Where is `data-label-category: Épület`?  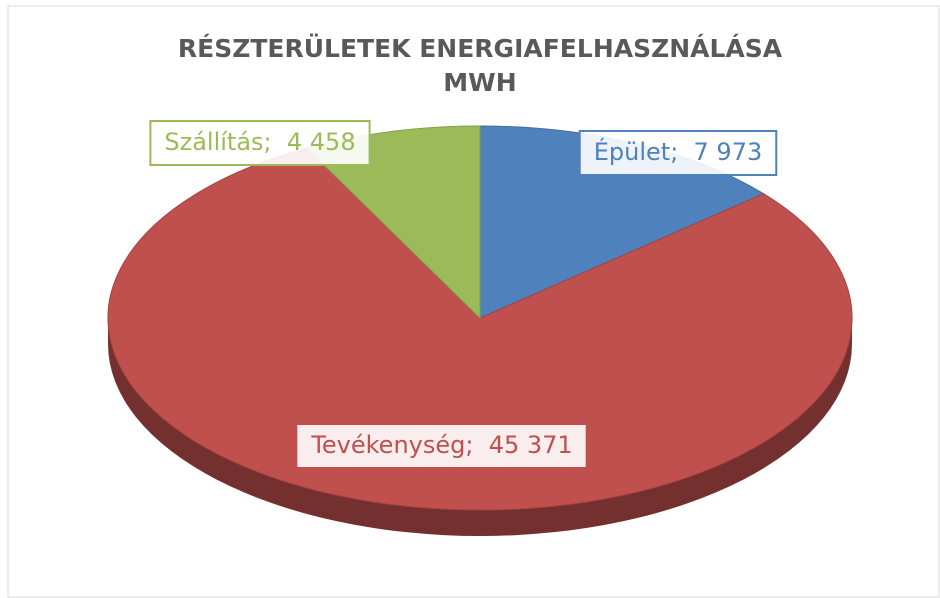 data-label-category: Épület is located at coordinates (632, 151).